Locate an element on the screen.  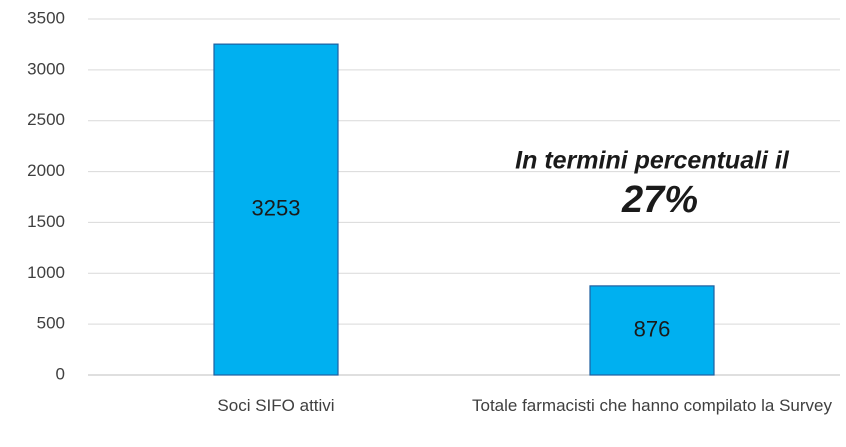
y-tick-label: 2500 is located at coordinates (46, 119).